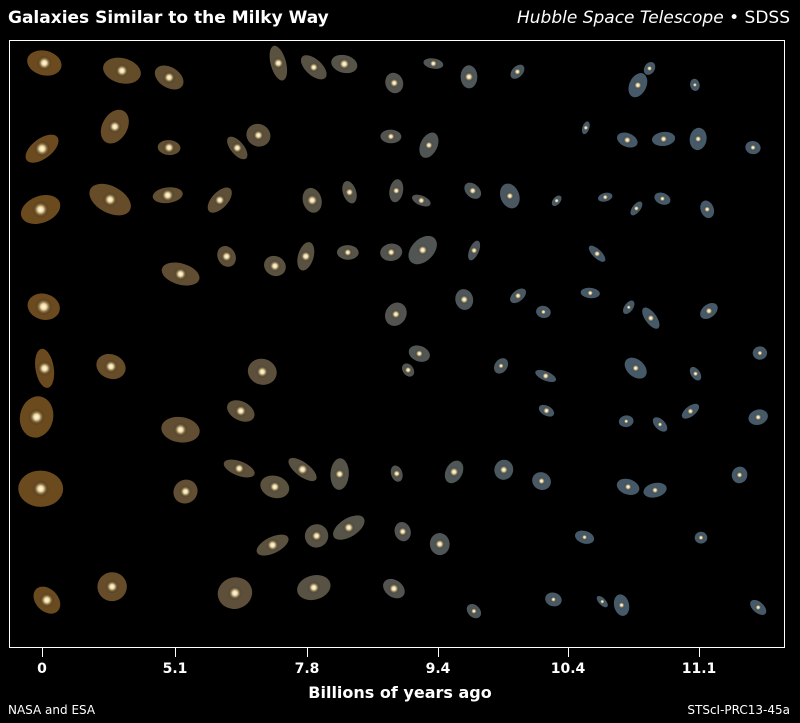  Describe the element at coordinates (620, 18) in the screenshot. I see `credit-hubble: Hubble Space Telescope` at that location.